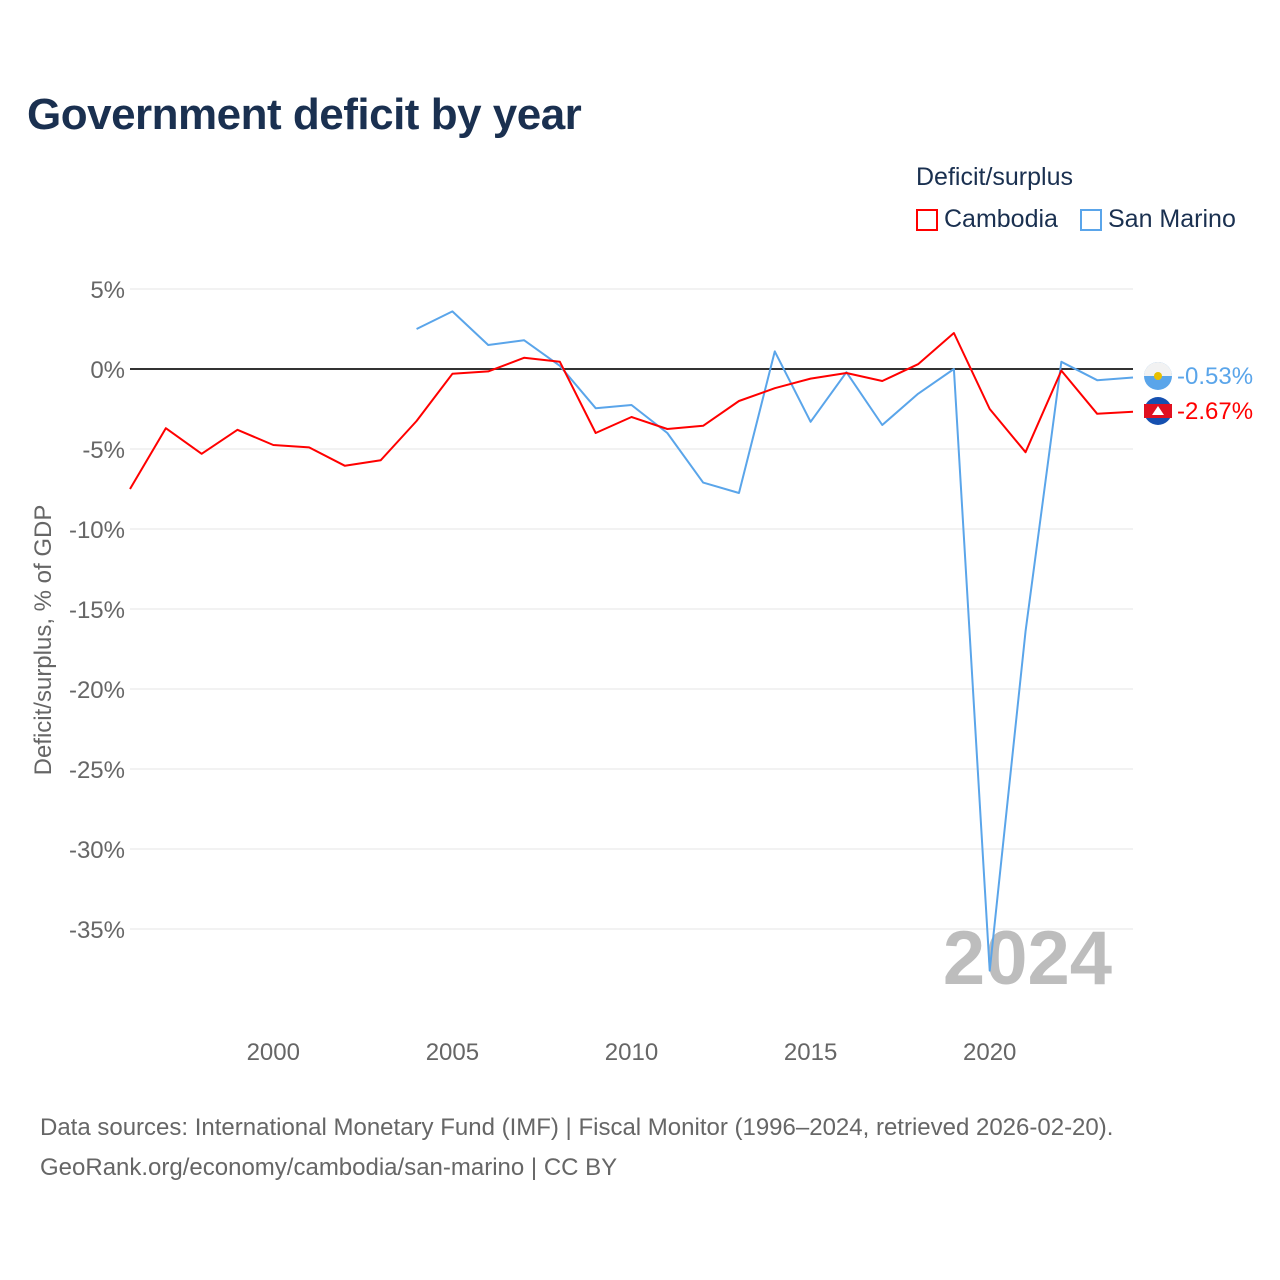 The image size is (1280, 1280). What do you see at coordinates (43, 640) in the screenshot?
I see `y-axis-label: Deficit/surplus, % of GDP` at bounding box center [43, 640].